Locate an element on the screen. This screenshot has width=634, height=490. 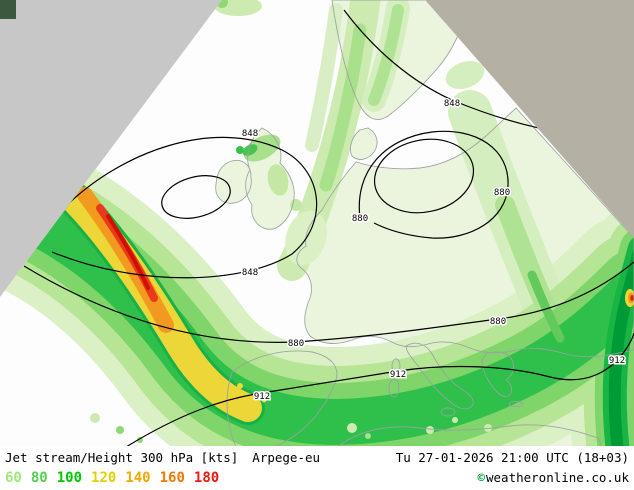
chart-title: Jet stream/Height 300 hPa [kts] Arpege-eu is located at coordinates (162, 458).